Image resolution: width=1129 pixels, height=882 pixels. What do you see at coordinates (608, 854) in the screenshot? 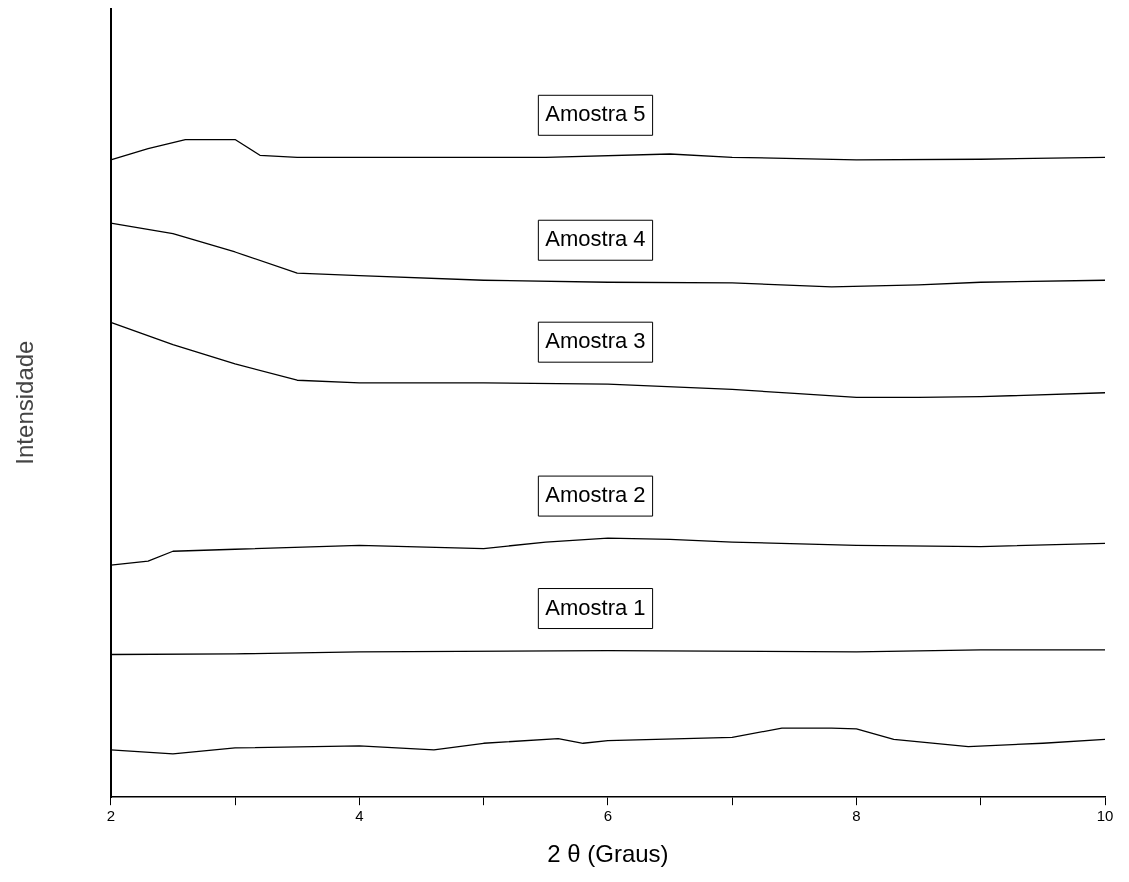
I see `x-axis-title: 2 θ (Graus)` at bounding box center [608, 854].